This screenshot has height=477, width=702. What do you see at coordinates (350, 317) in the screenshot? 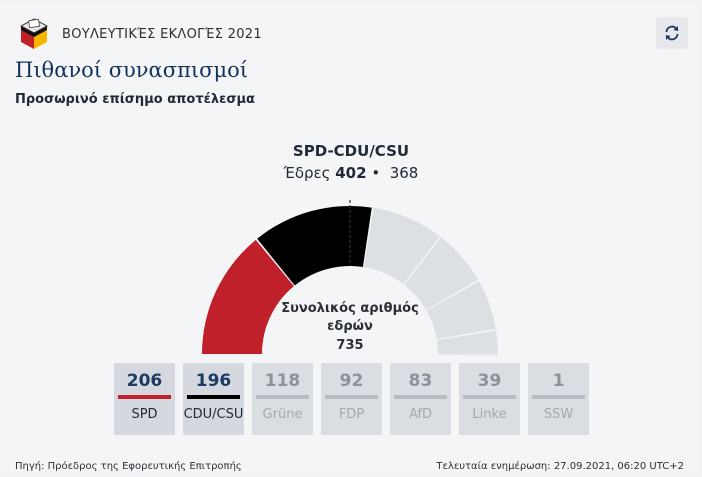
I see `total-seats-label: Συνολικός αριθμός εδρών` at bounding box center [350, 317].